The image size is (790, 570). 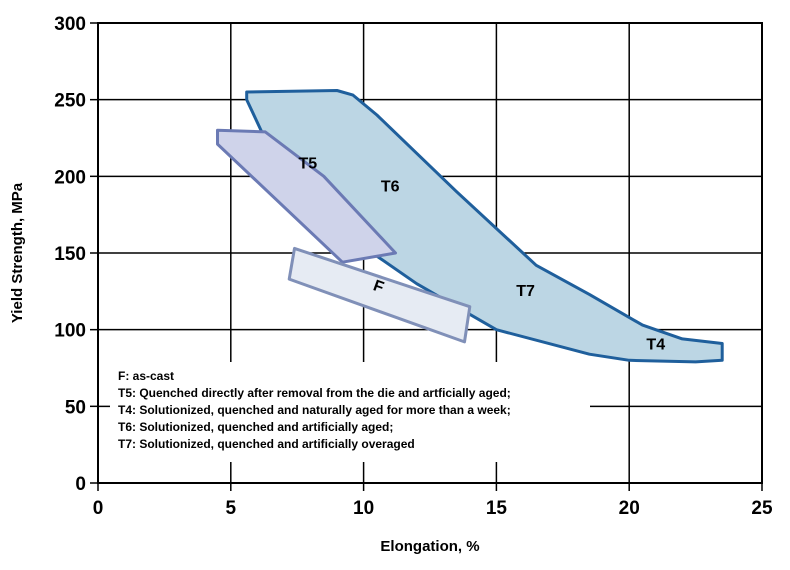 What do you see at coordinates (629, 508) in the screenshot?
I see `x-tick-label: 20` at bounding box center [629, 508].